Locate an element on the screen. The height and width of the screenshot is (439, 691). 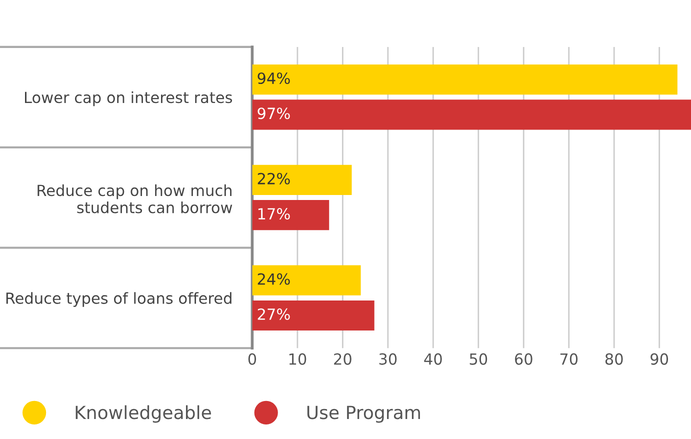
x-tick-label: 20 is located at coordinates (343, 359).